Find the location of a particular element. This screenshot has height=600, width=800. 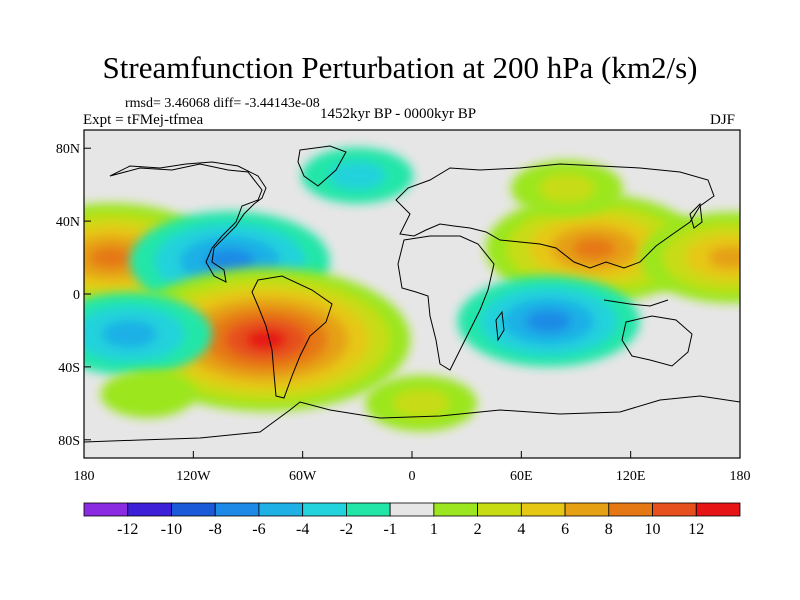

rmsd-label: rmsd= 3.46068 diff= -3.44143e-08 is located at coordinates (222, 103).